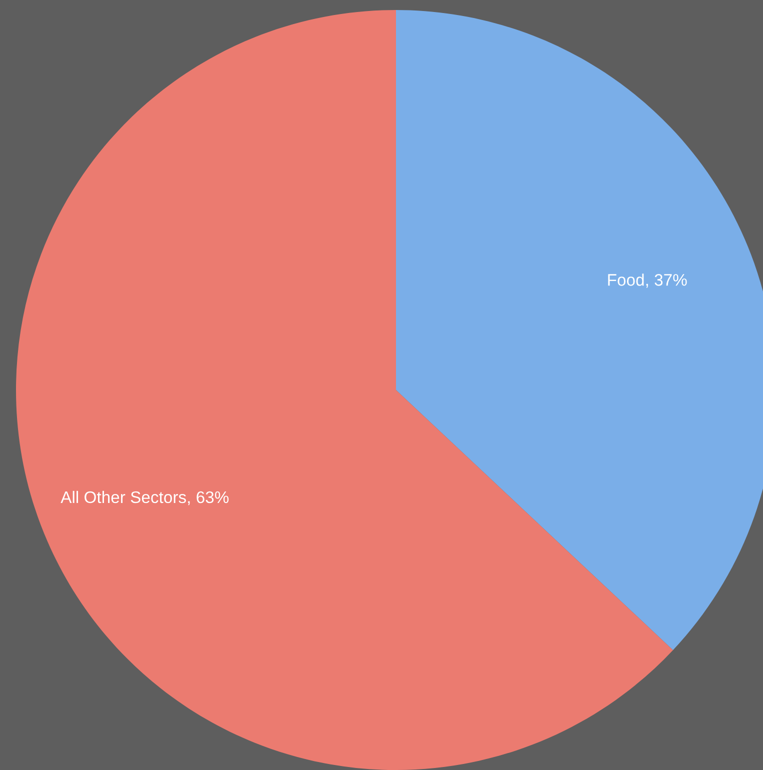 The width and height of the screenshot is (763, 770). Describe the element at coordinates (144, 498) in the screenshot. I see `slice-label: All Other Sectors, 63%` at that location.